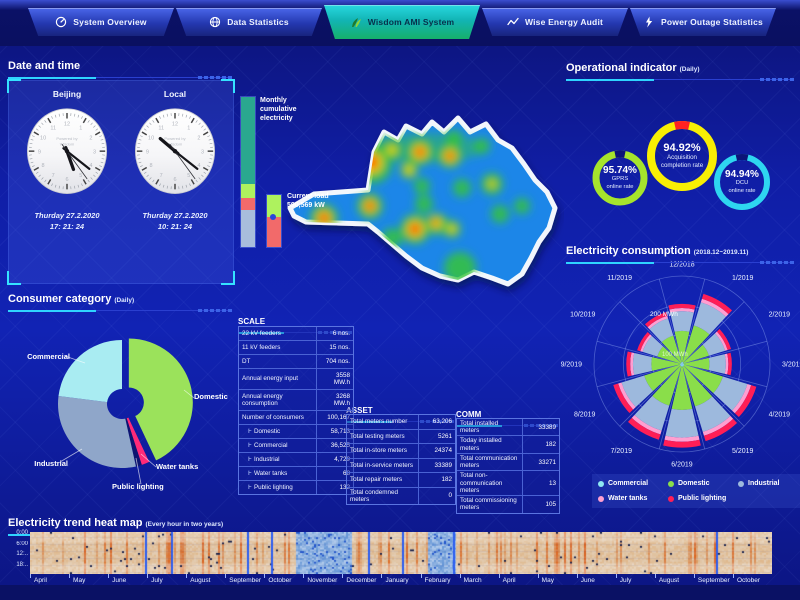 Image resolution: width=800 pixels, height=600 pixels. Describe the element at coordinates (90, 371) in the screenshot. I see `pie-slice-commercial` at that location.